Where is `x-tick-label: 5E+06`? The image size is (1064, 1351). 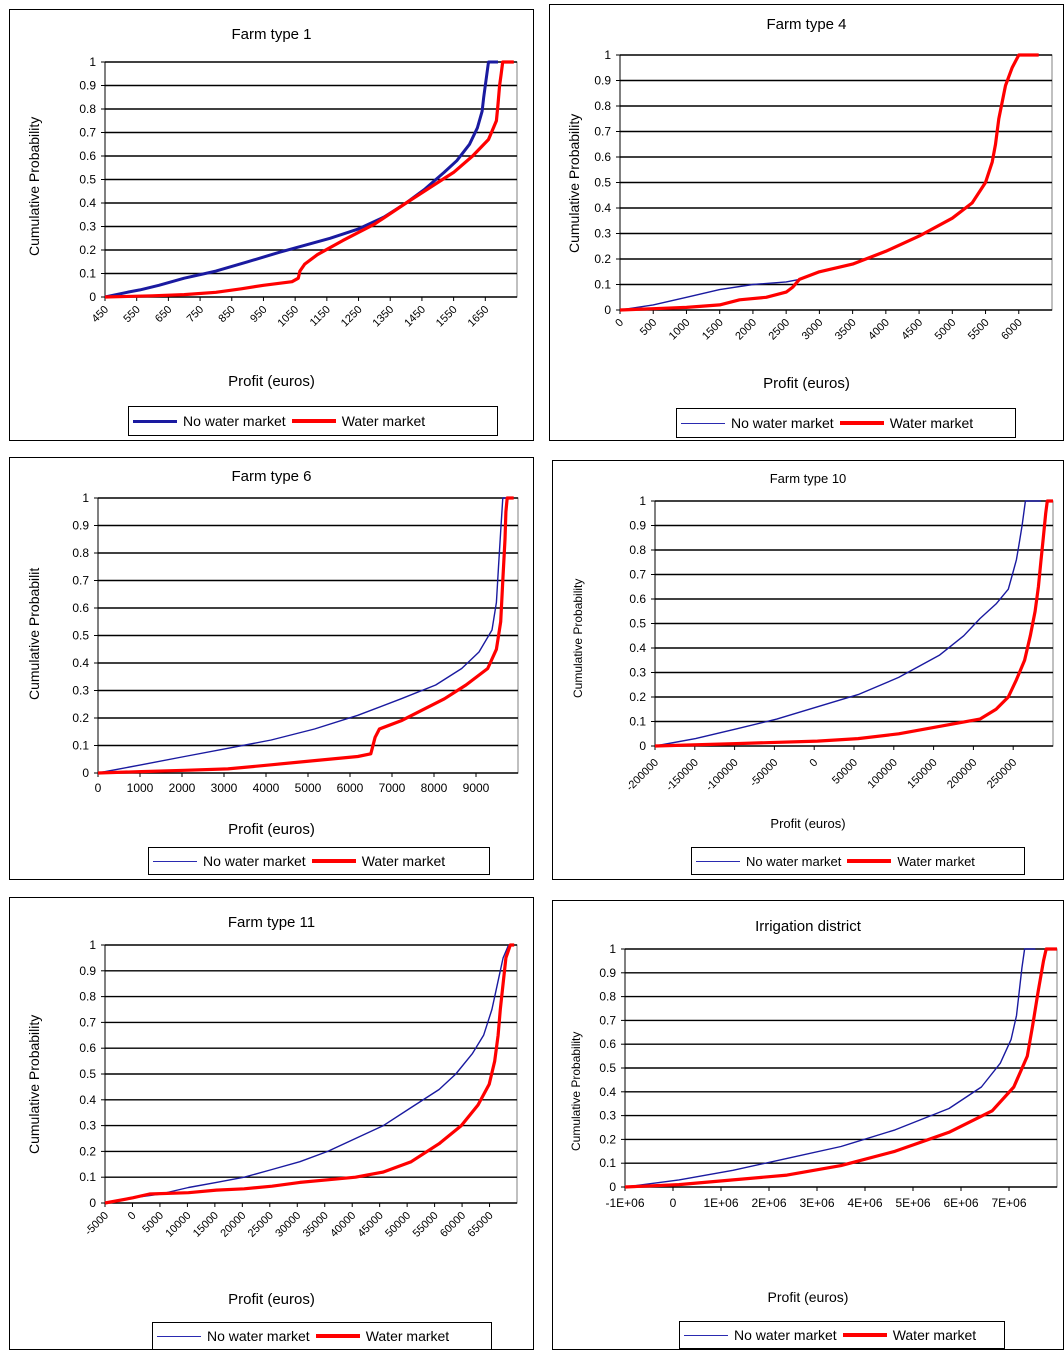 x-tick-label: 5E+06 is located at coordinates (912, 1203).